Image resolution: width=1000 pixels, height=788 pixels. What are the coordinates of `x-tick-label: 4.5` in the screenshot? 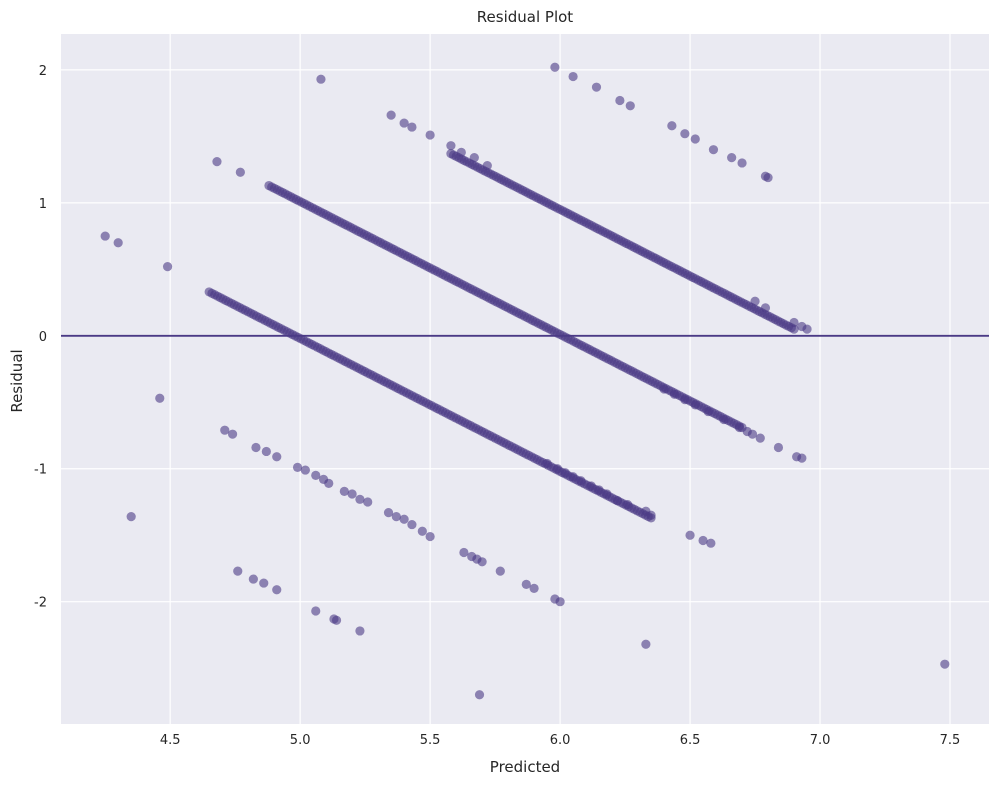 It's located at (170, 740).